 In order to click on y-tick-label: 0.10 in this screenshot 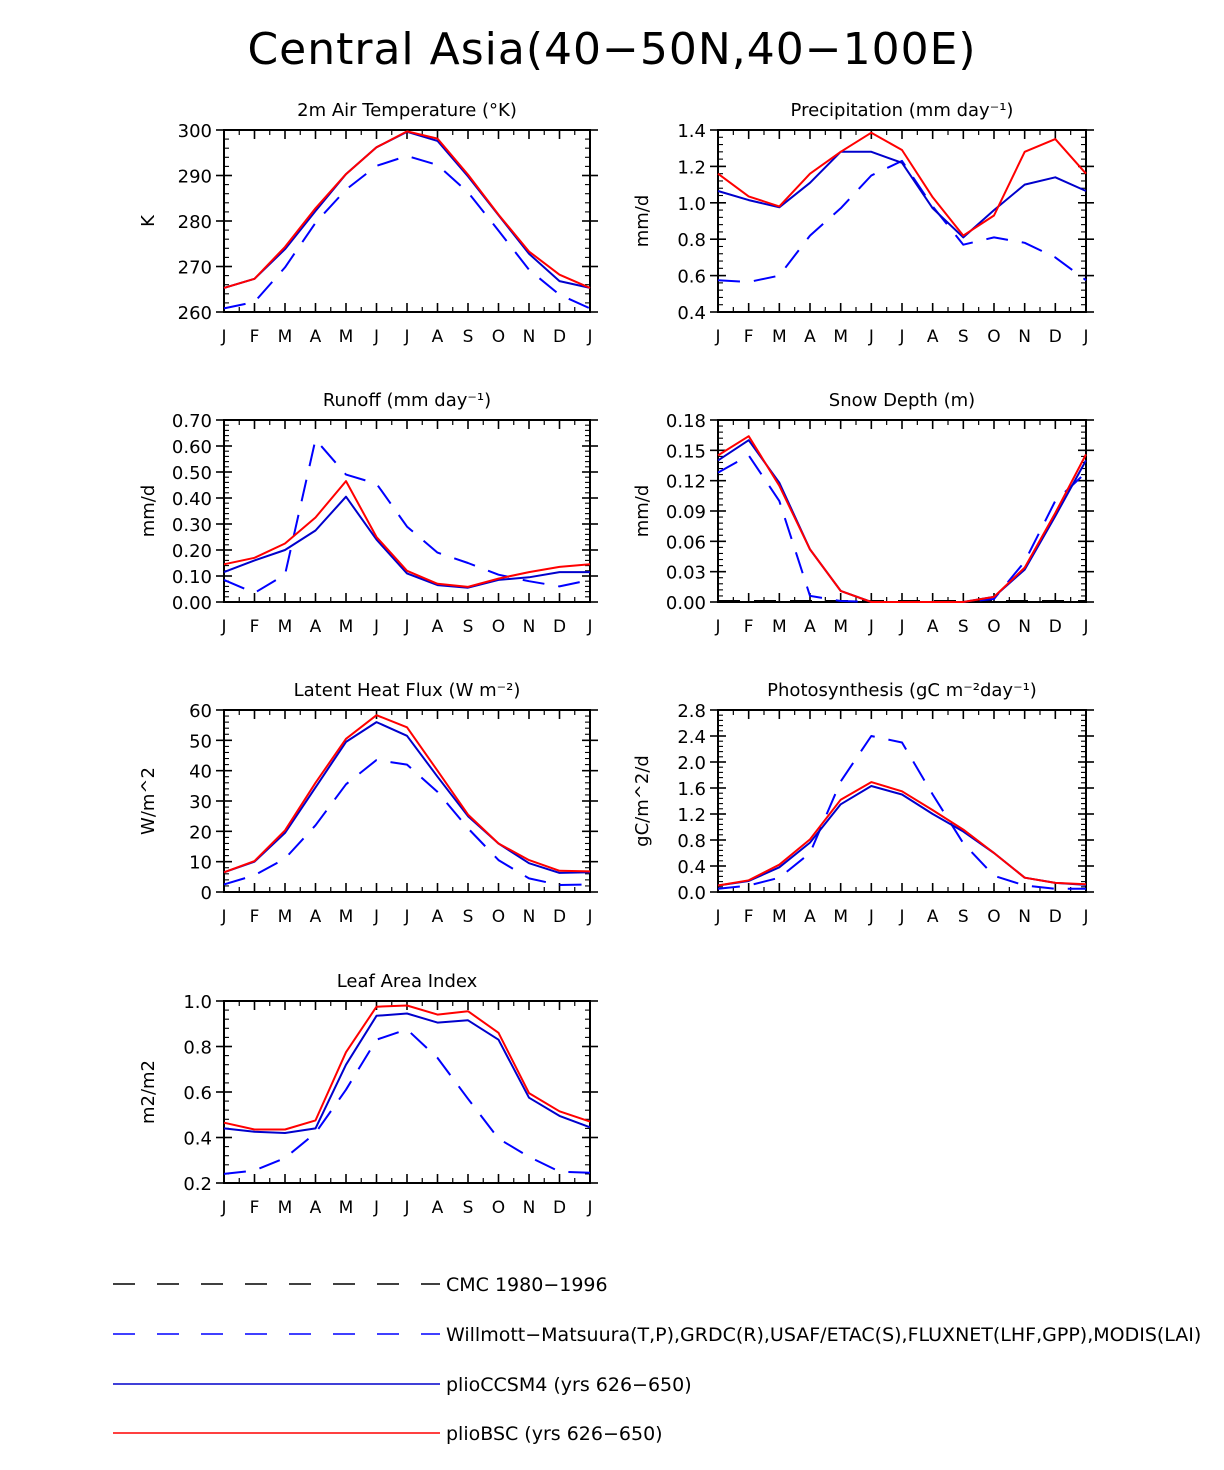, I will do `click(192, 577)`.